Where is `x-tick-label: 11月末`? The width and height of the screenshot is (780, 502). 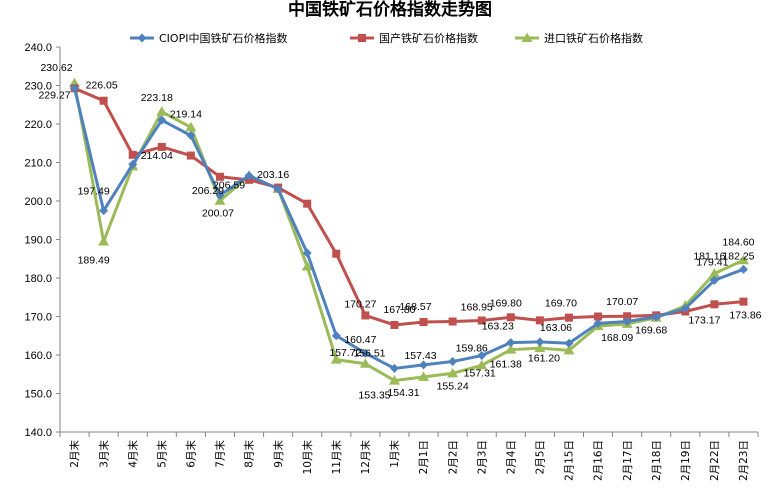
x-tick-label: 11月末 is located at coordinates (336, 457).